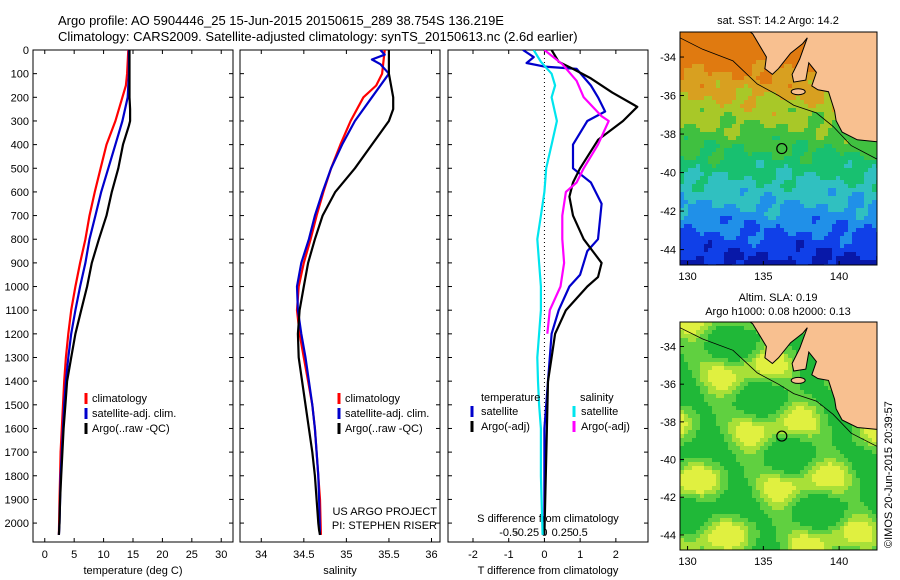 The image size is (900, 580). I want to click on y-tick-label: 200, so click(20, 98).